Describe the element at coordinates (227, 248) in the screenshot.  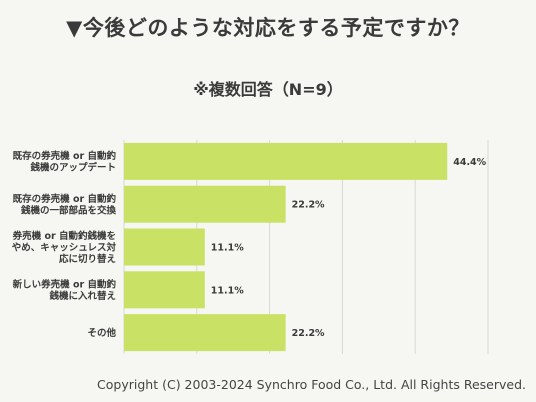
I see `value-label-2: 11.1%` at that location.